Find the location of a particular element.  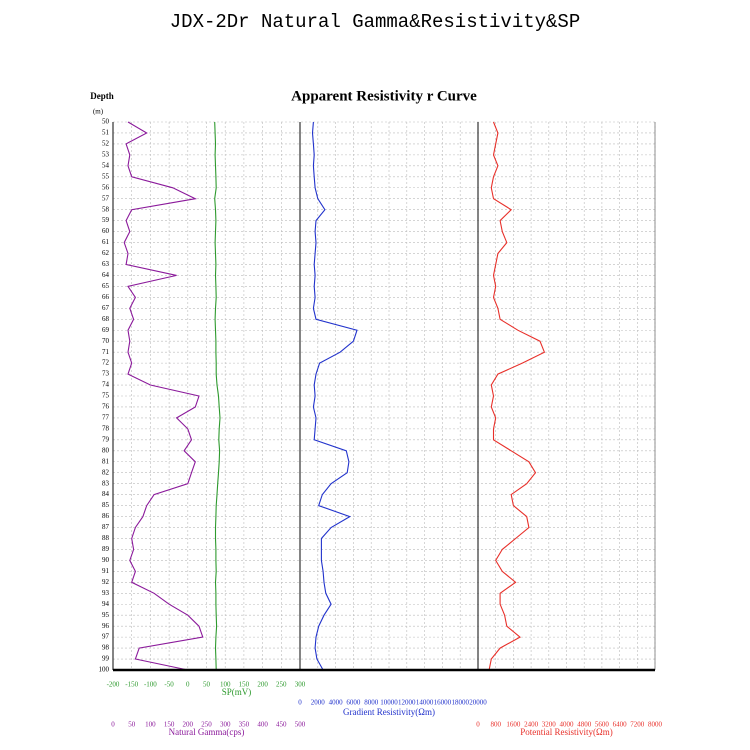

x-tick-label: 6400 is located at coordinates (620, 725).